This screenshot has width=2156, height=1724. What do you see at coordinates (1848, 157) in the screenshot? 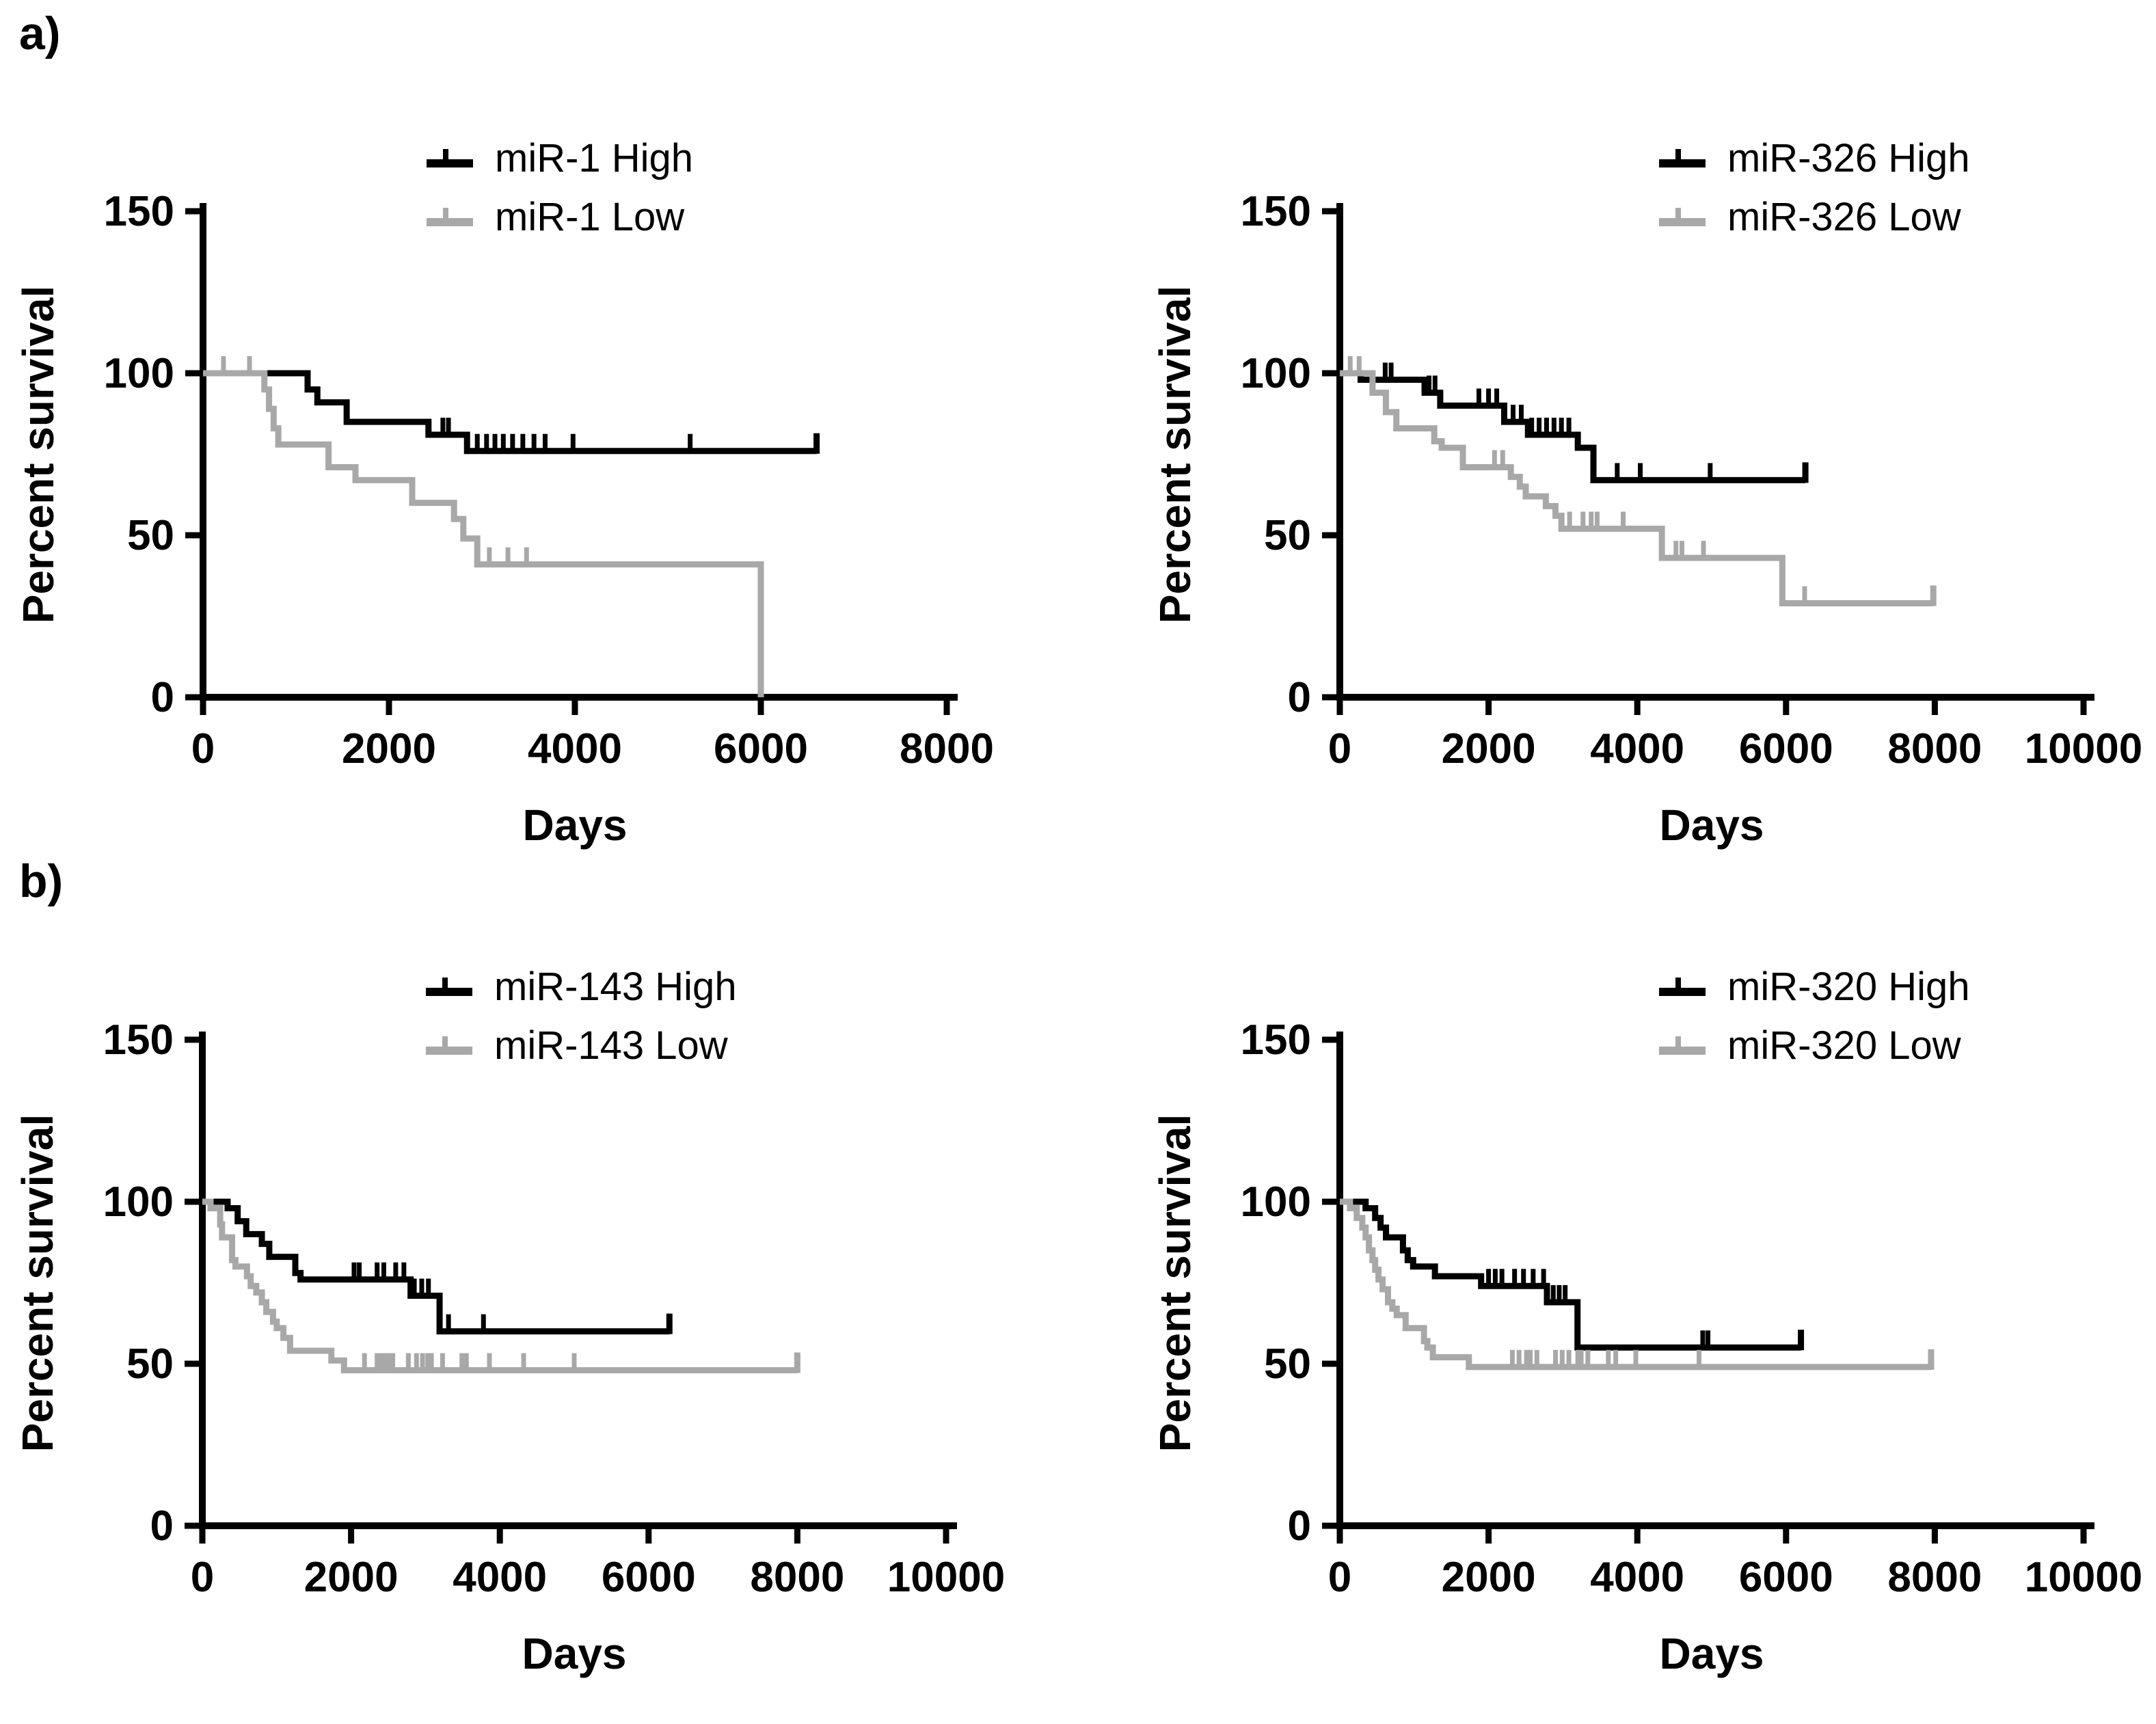
I see `legend-label-high: miR-326 High` at bounding box center [1848, 157].